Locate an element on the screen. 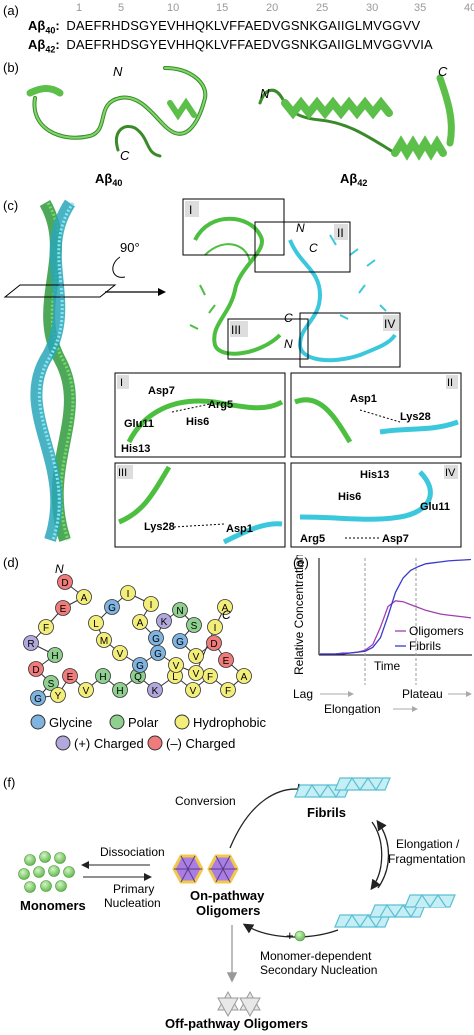 The width and height of the screenshot is (474, 1035). box-ii-label: II is located at coordinates (340, 233).